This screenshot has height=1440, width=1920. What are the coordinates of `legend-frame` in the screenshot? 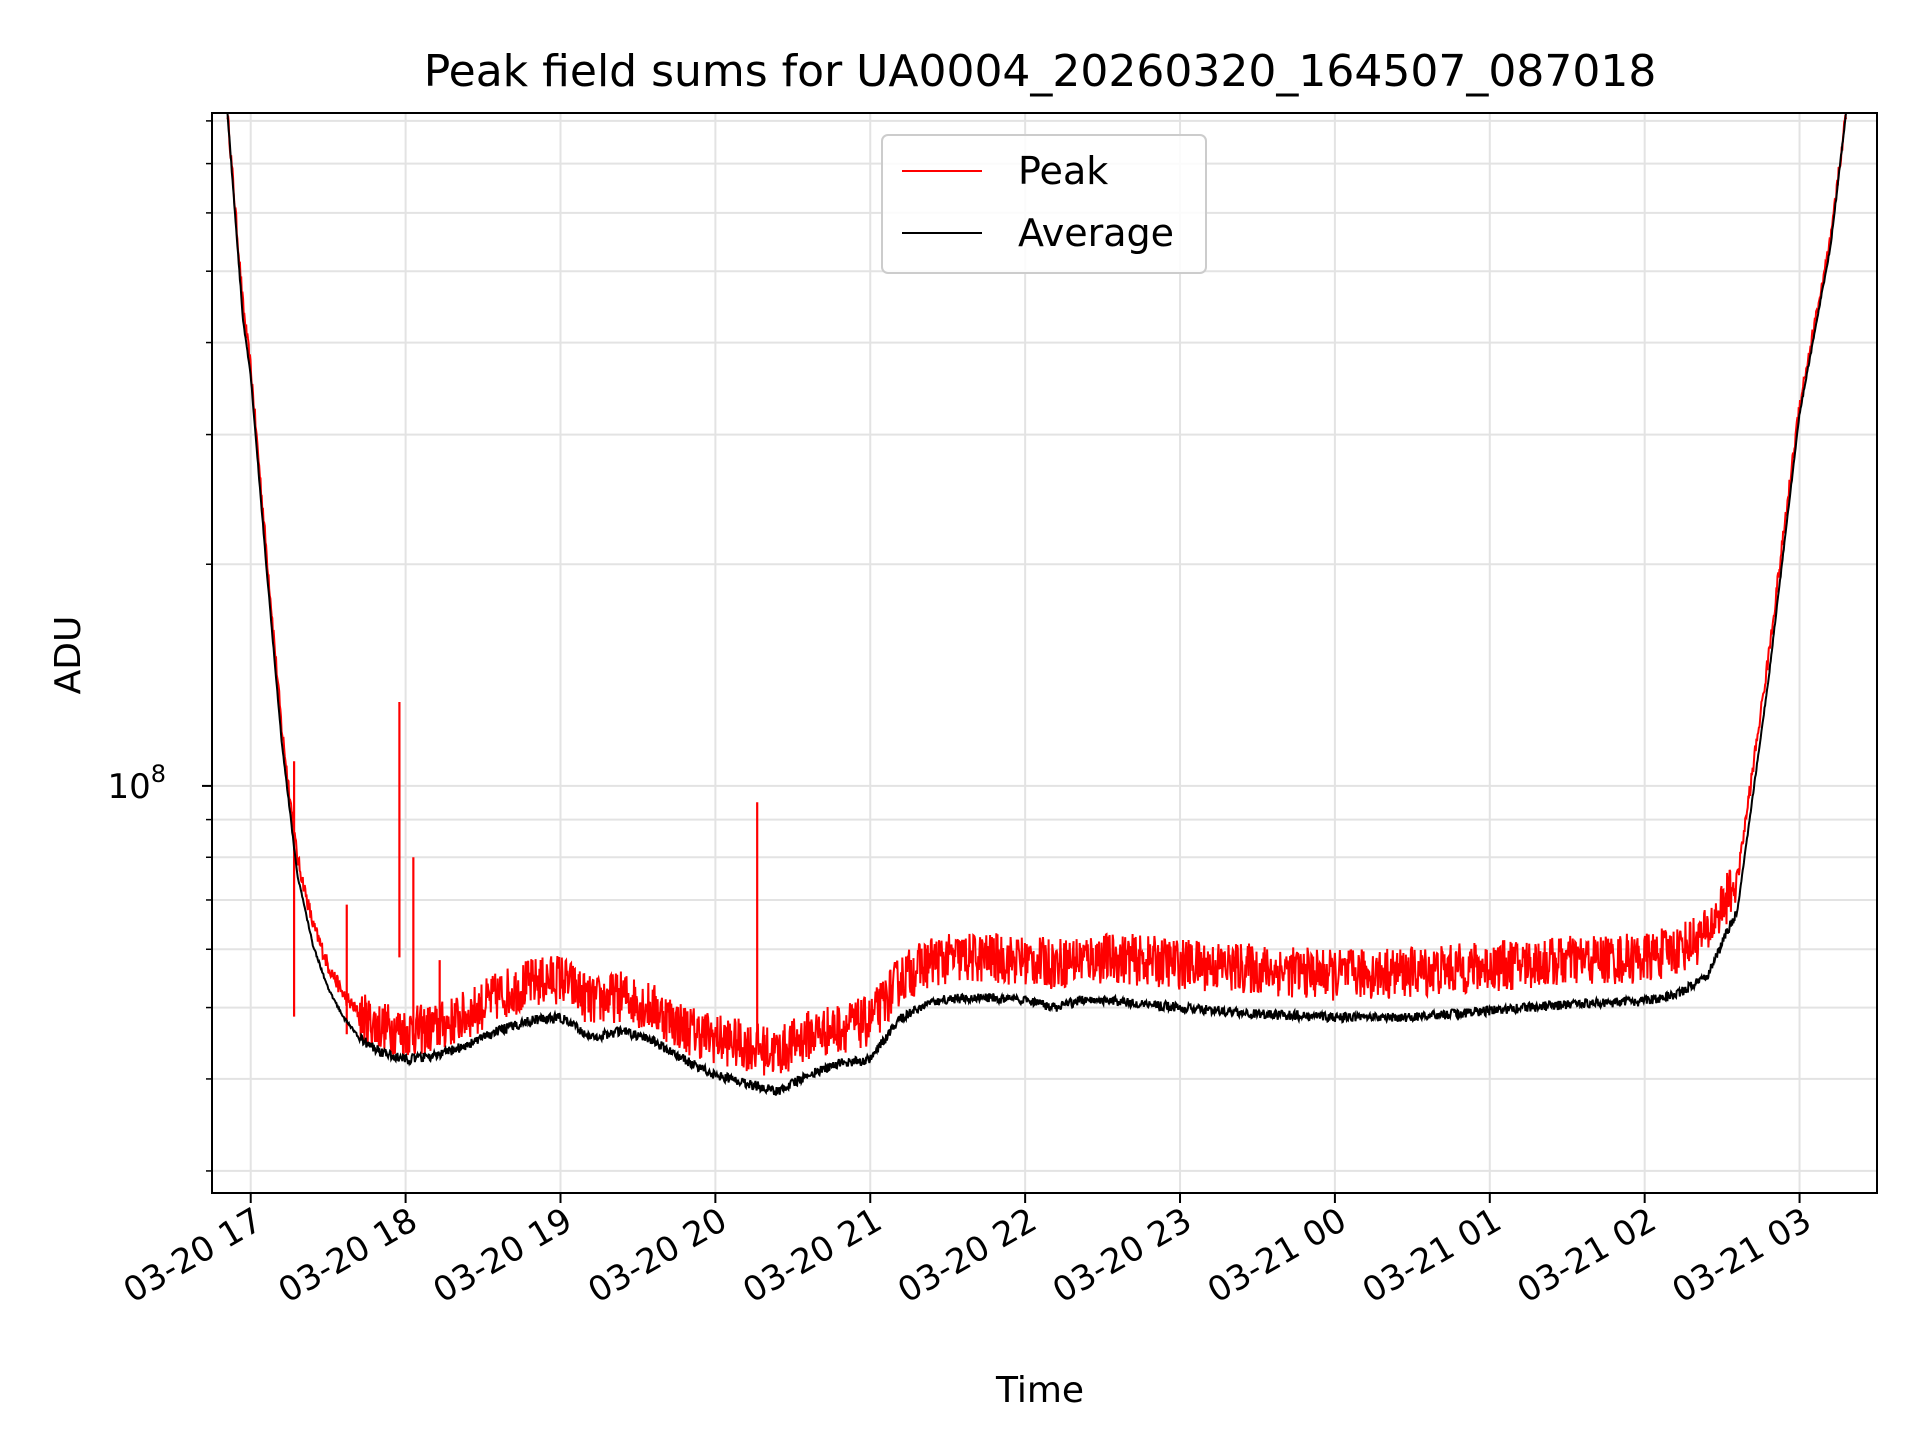 It's located at (1044, 204).